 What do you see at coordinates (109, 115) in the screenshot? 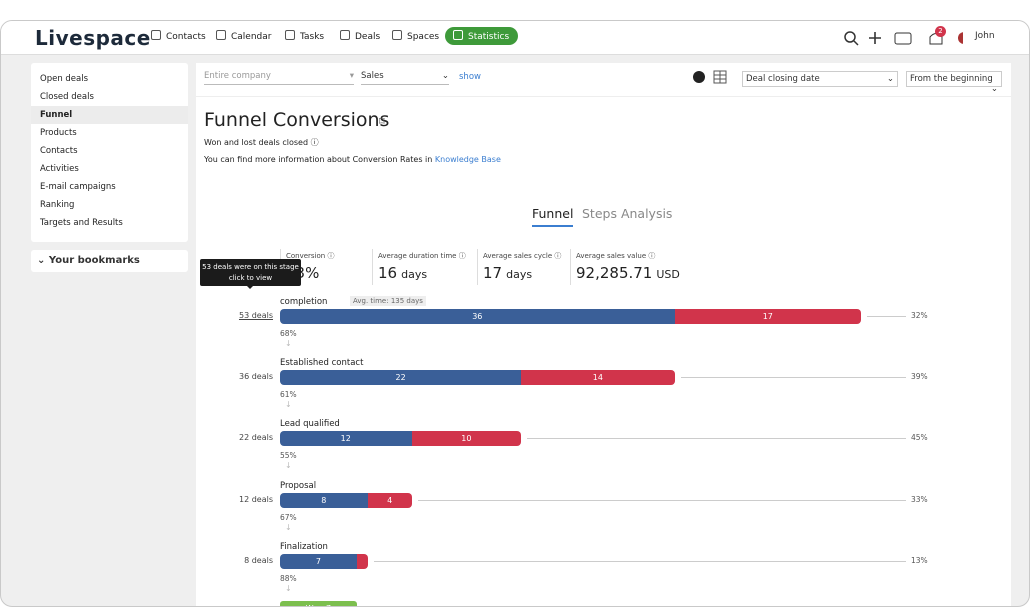
I see `sidebar-item: Funnel` at bounding box center [109, 115].